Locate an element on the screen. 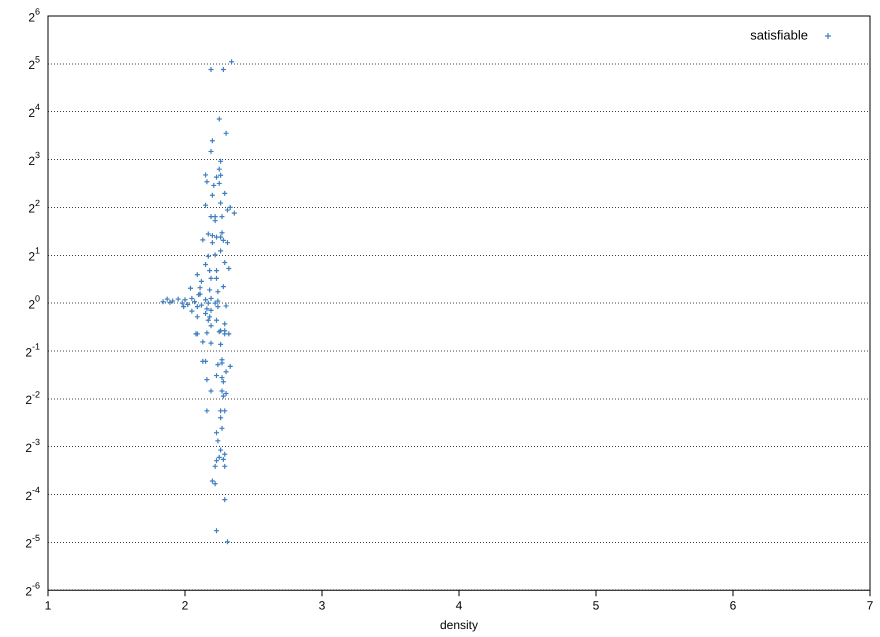 This screenshot has height=637, width=880. x-tick-label: 7 is located at coordinates (870, 605).